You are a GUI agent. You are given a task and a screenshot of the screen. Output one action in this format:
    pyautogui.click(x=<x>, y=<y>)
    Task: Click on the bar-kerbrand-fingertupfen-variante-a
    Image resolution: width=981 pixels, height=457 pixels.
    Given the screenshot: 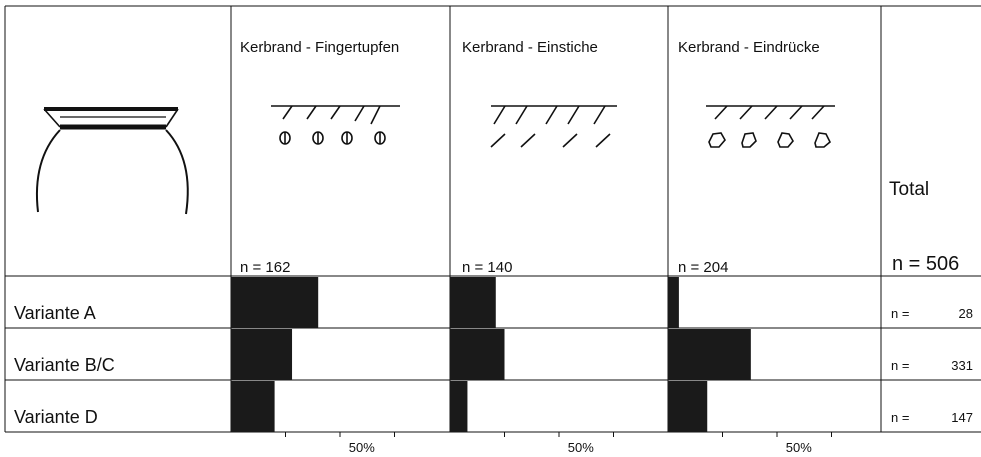 What is the action you would take?
    pyautogui.click(x=275, y=302)
    